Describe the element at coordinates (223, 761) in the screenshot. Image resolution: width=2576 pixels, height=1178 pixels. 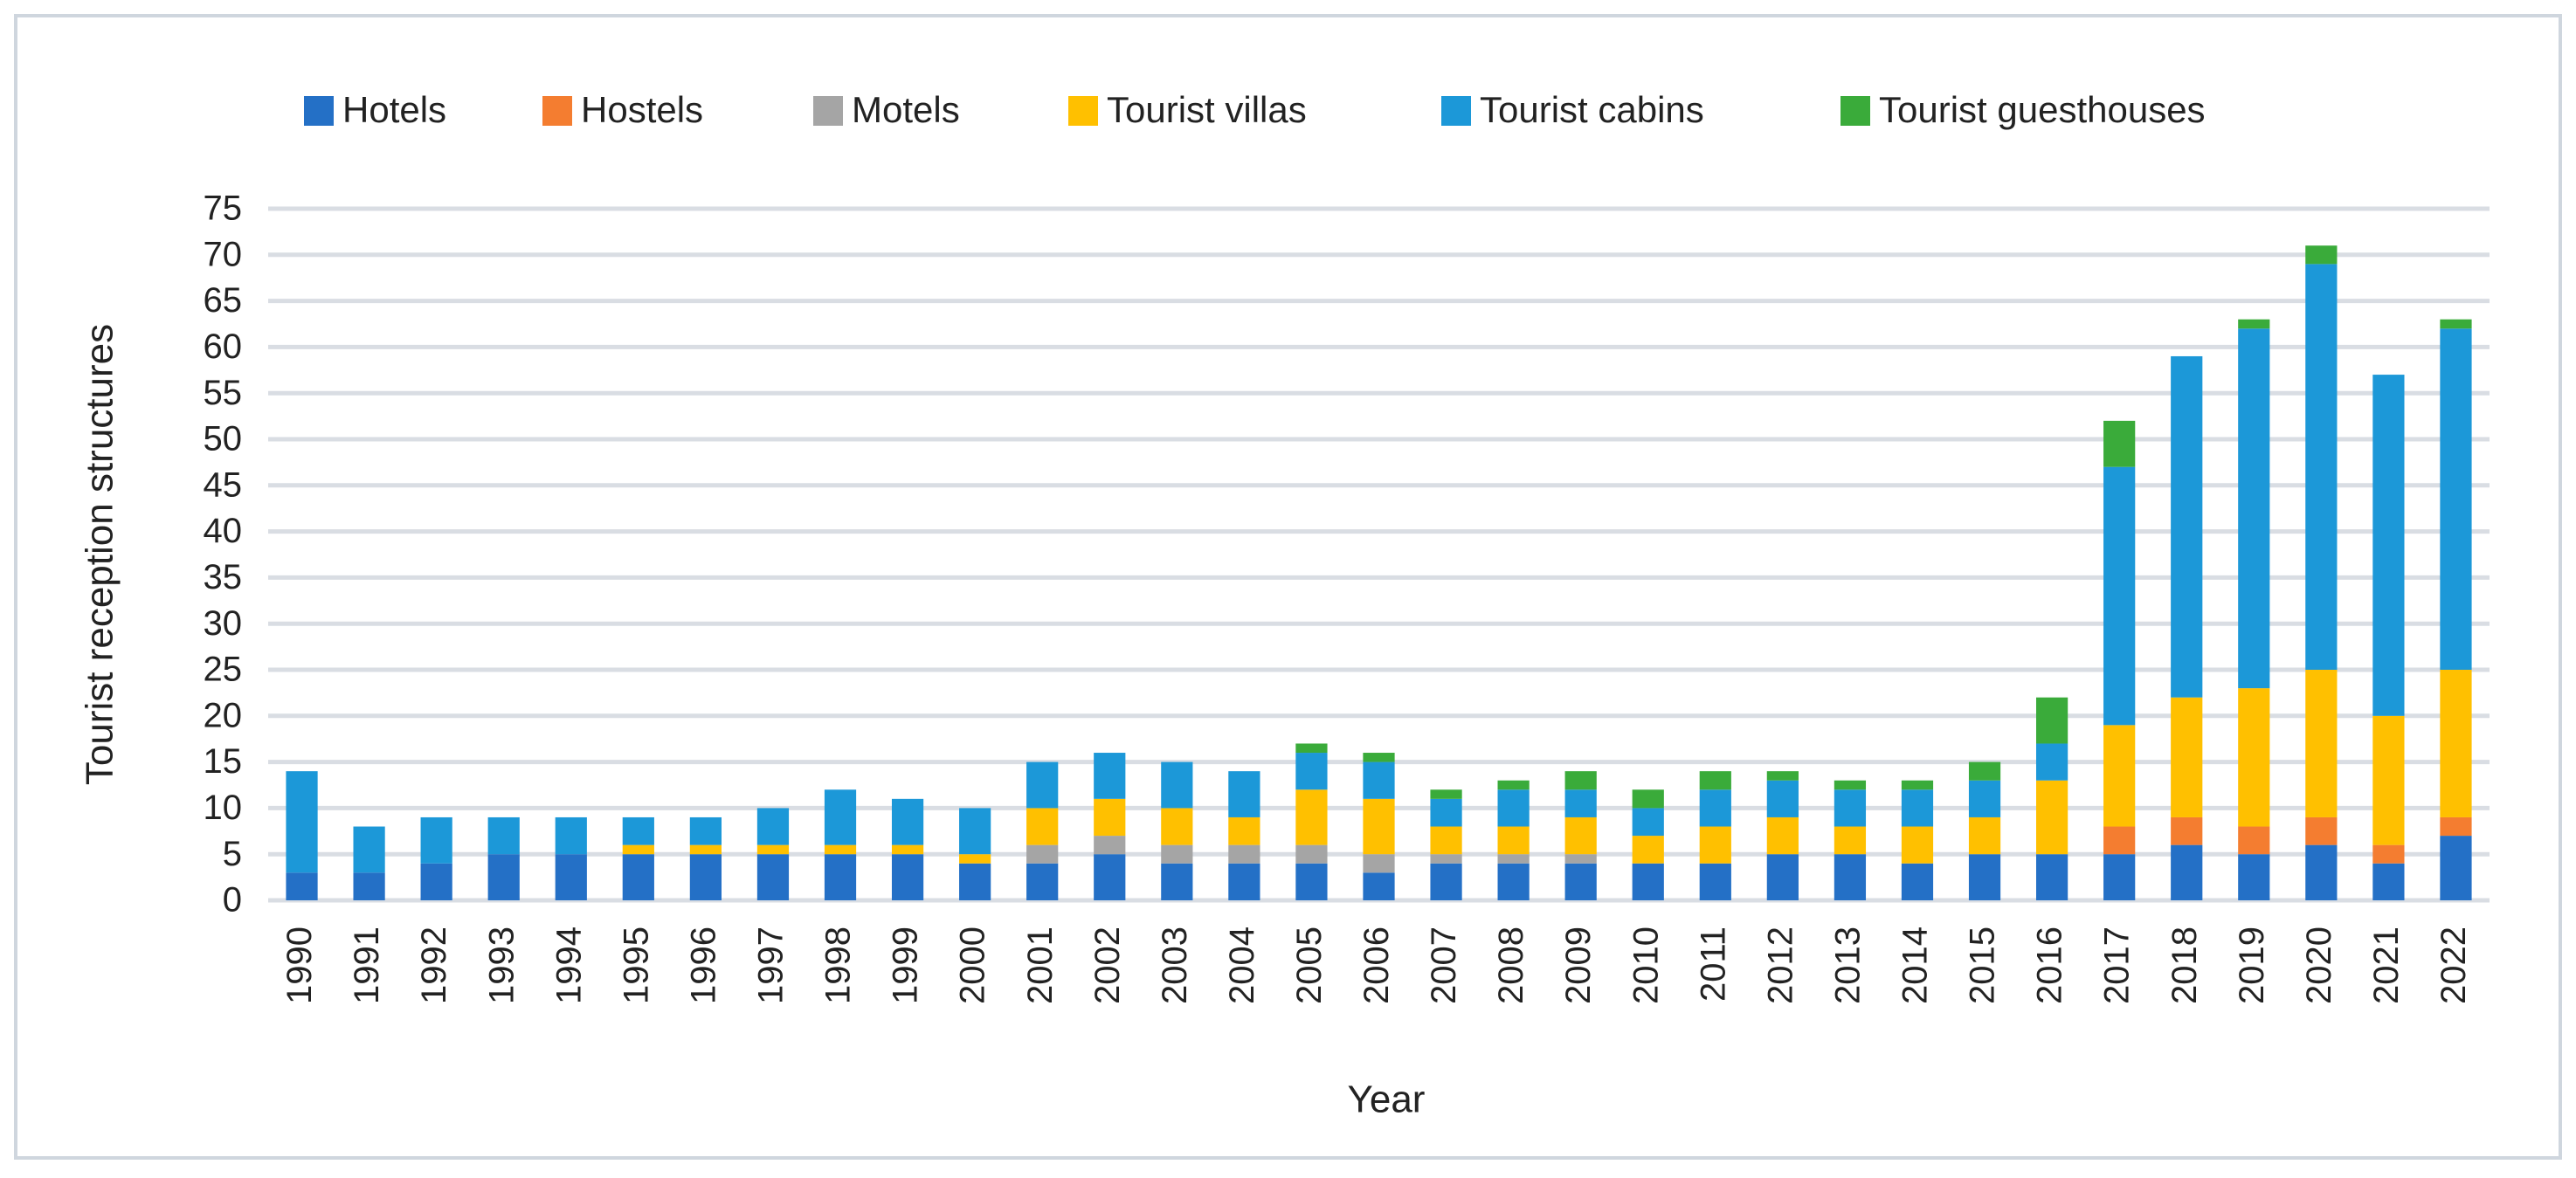
I see `y-tick-label: 15` at that location.